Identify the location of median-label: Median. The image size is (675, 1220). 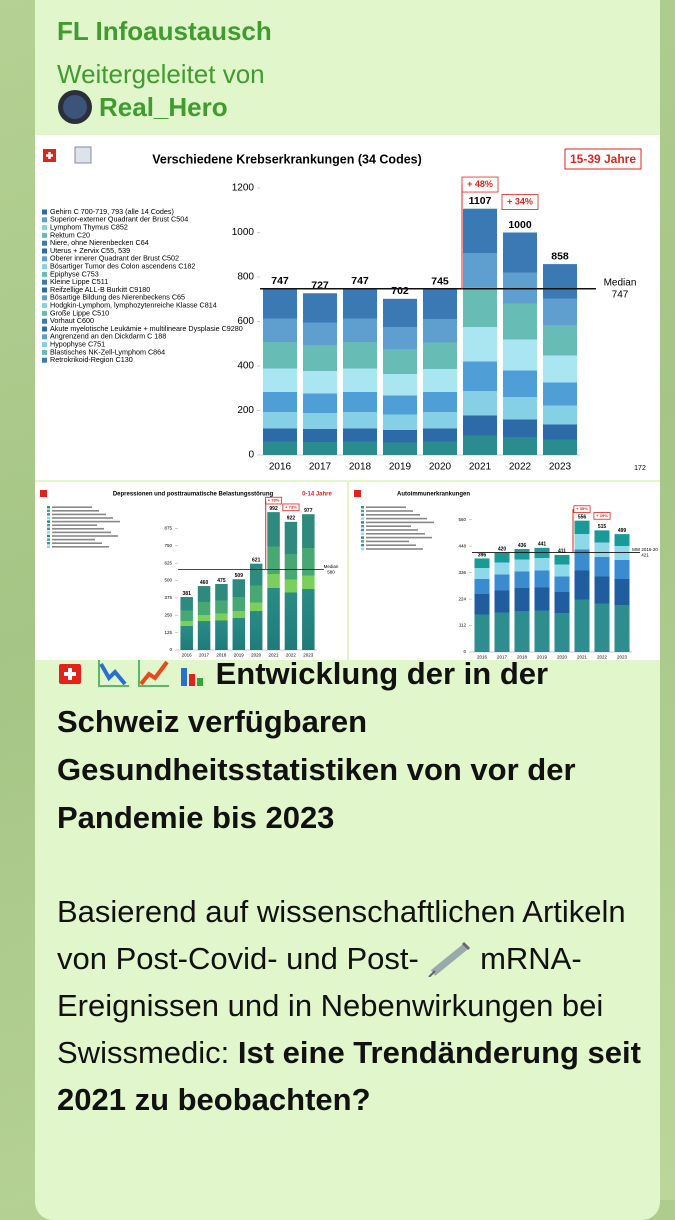
(620, 282).